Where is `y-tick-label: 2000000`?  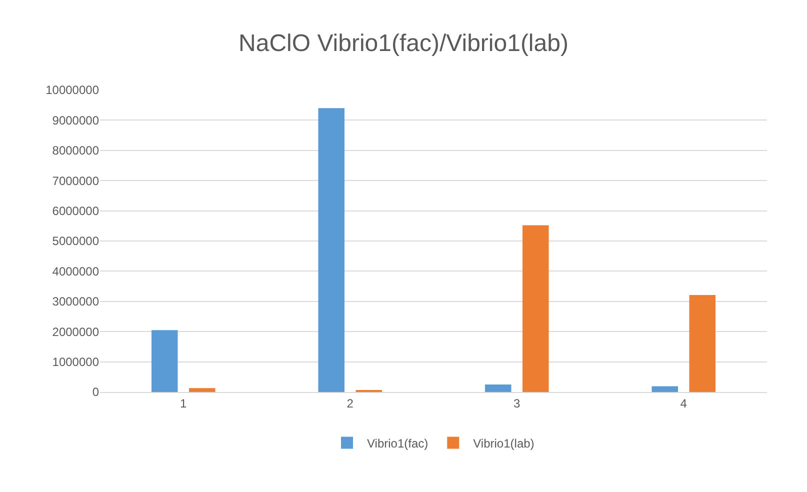
y-tick-label: 2000000 is located at coordinates (76, 331).